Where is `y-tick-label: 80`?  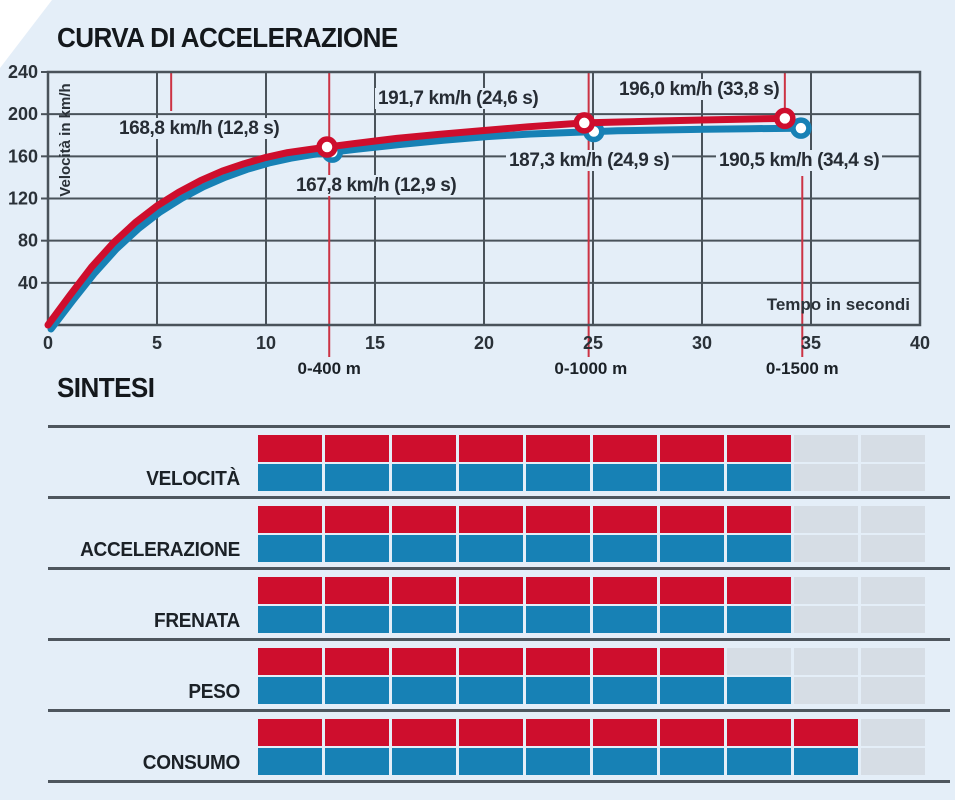
y-tick-label: 80 is located at coordinates (28, 241).